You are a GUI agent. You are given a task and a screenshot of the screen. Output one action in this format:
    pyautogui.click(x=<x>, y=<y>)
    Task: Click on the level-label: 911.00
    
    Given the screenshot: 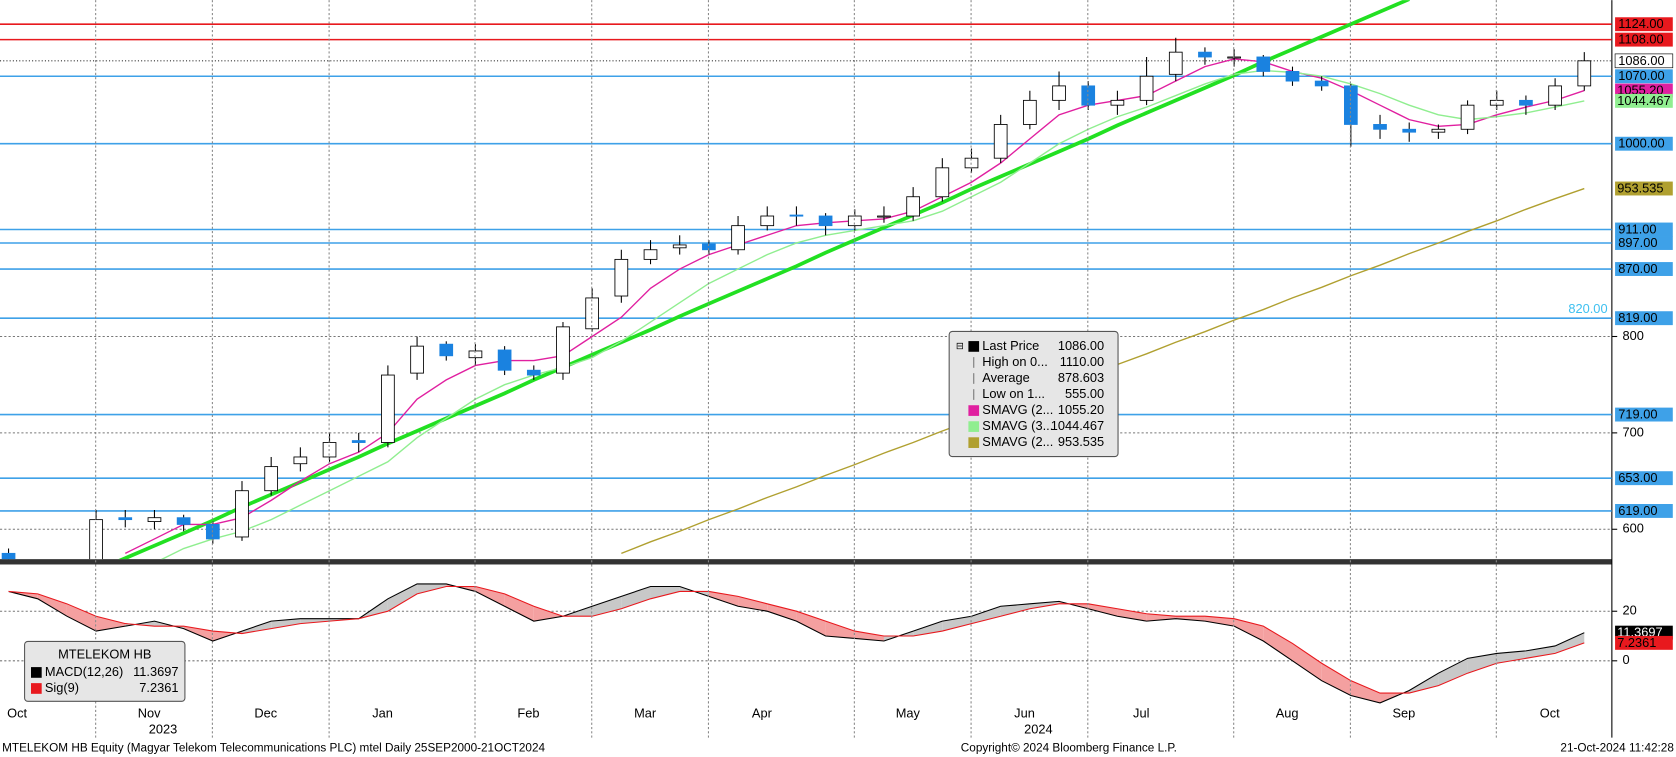 What is the action you would take?
    pyautogui.click(x=1637, y=228)
    